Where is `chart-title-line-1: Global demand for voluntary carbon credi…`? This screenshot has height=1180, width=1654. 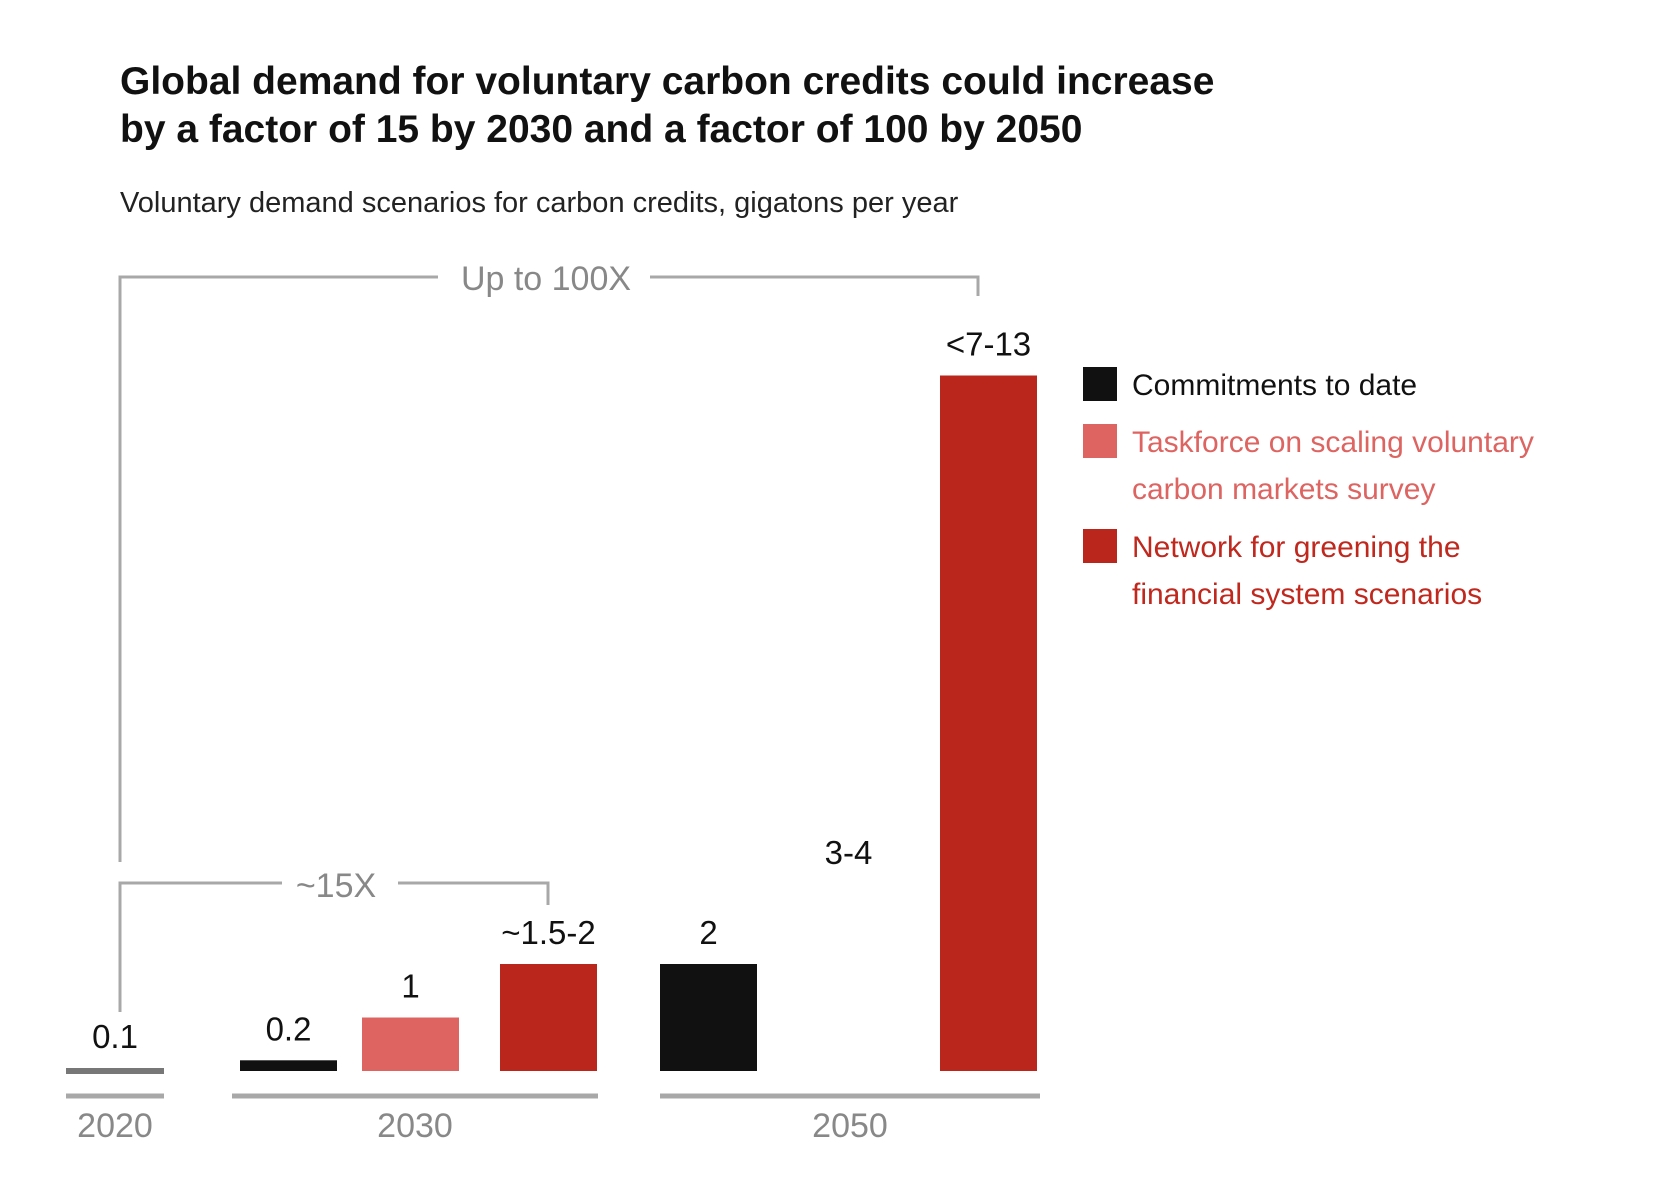
chart-title-line-1: Global demand for voluntary carbon credi… is located at coordinates (667, 81).